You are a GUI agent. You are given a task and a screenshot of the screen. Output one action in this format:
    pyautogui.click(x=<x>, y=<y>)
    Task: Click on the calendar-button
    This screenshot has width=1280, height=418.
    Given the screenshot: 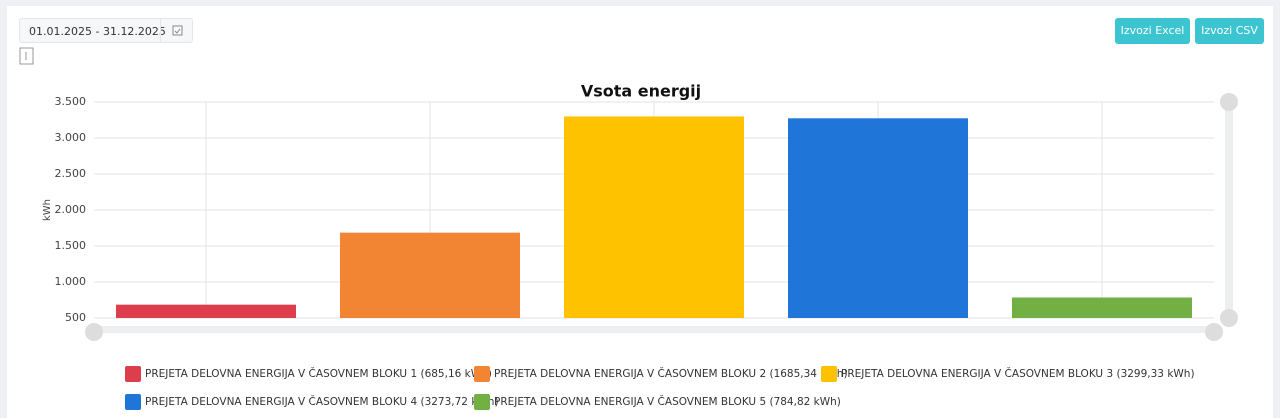 What is the action you would take?
    pyautogui.click(x=177, y=30)
    